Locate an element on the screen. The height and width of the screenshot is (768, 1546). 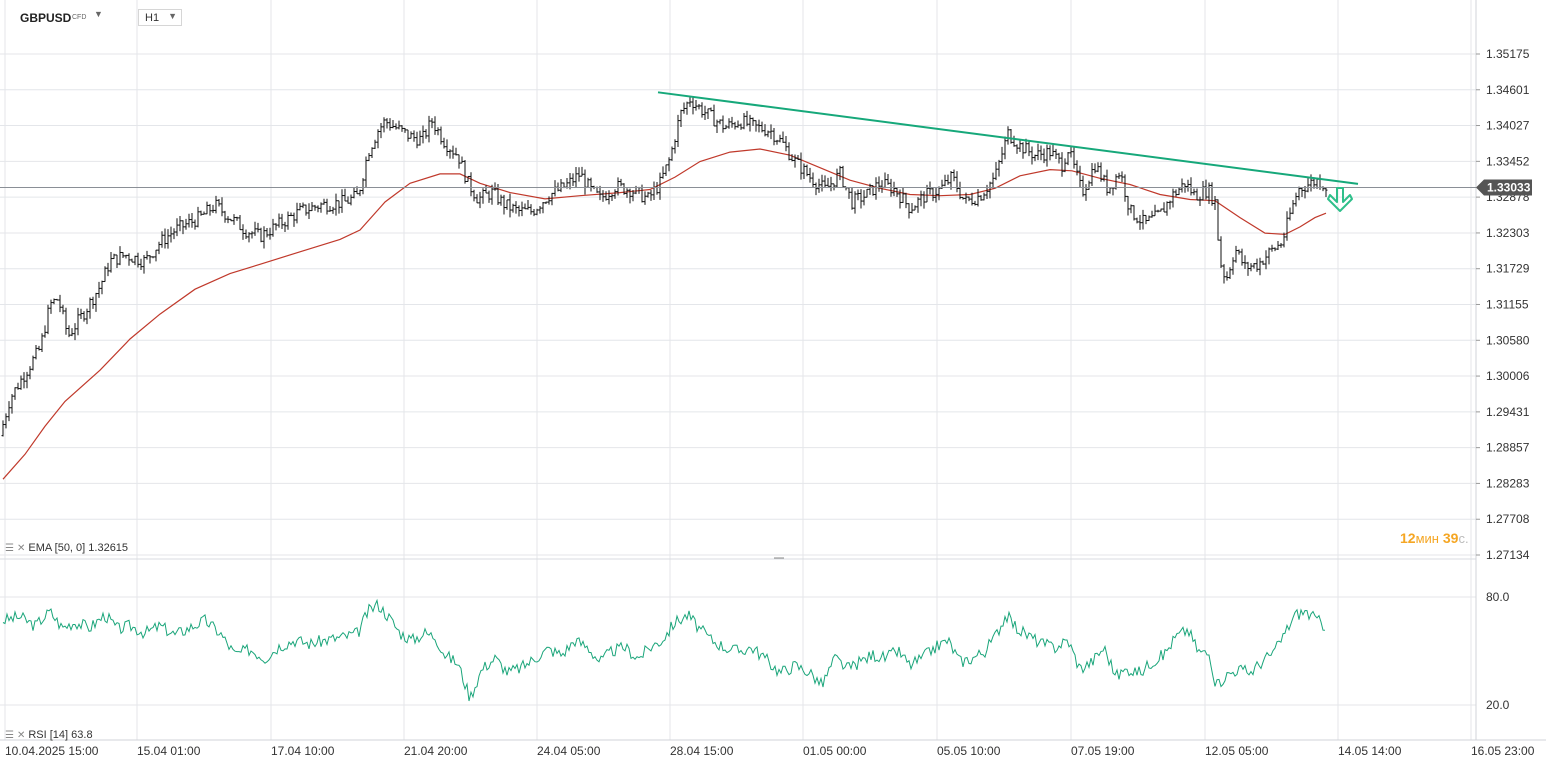
time-tick-label: 10.04.2025 15:00 is located at coordinates (52, 751).